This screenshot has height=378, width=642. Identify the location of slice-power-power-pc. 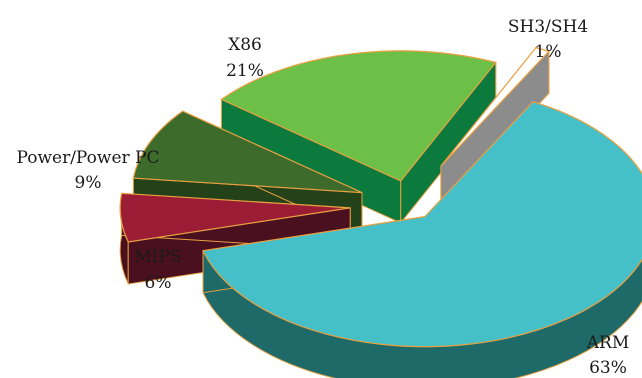
(247, 152).